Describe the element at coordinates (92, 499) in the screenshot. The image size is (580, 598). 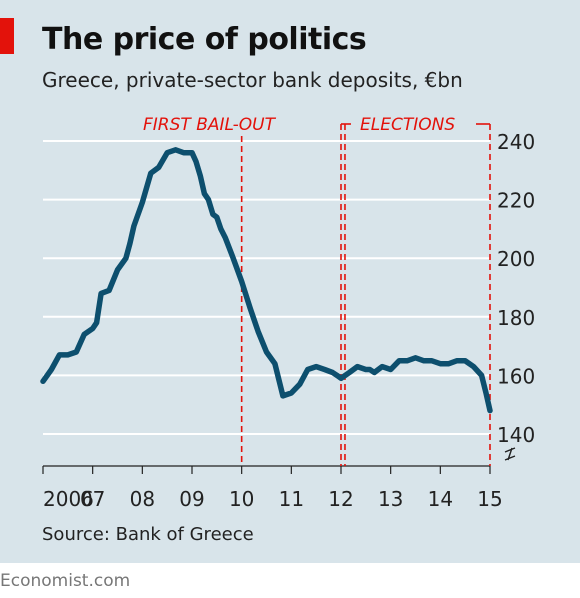
I see `x-tick-label-07: 07` at that location.